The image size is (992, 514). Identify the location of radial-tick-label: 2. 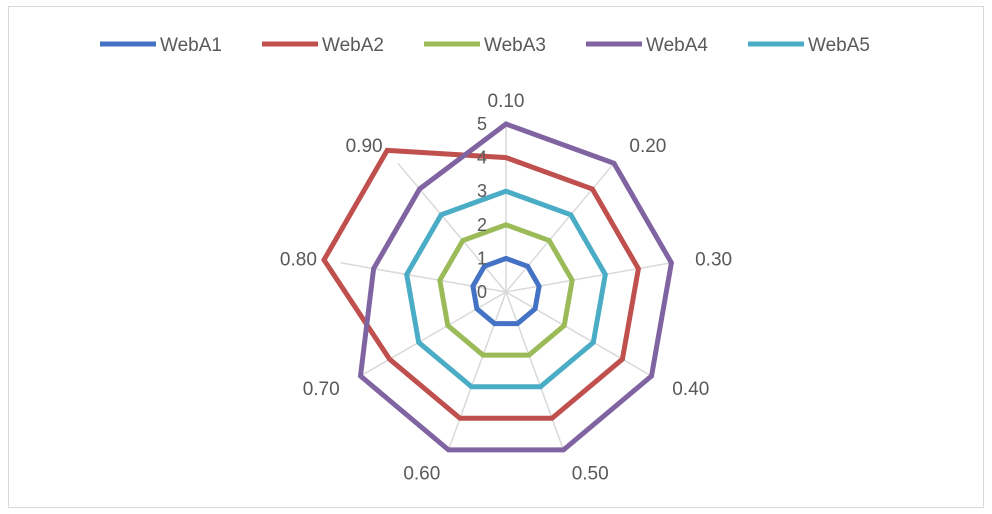
(482, 225).